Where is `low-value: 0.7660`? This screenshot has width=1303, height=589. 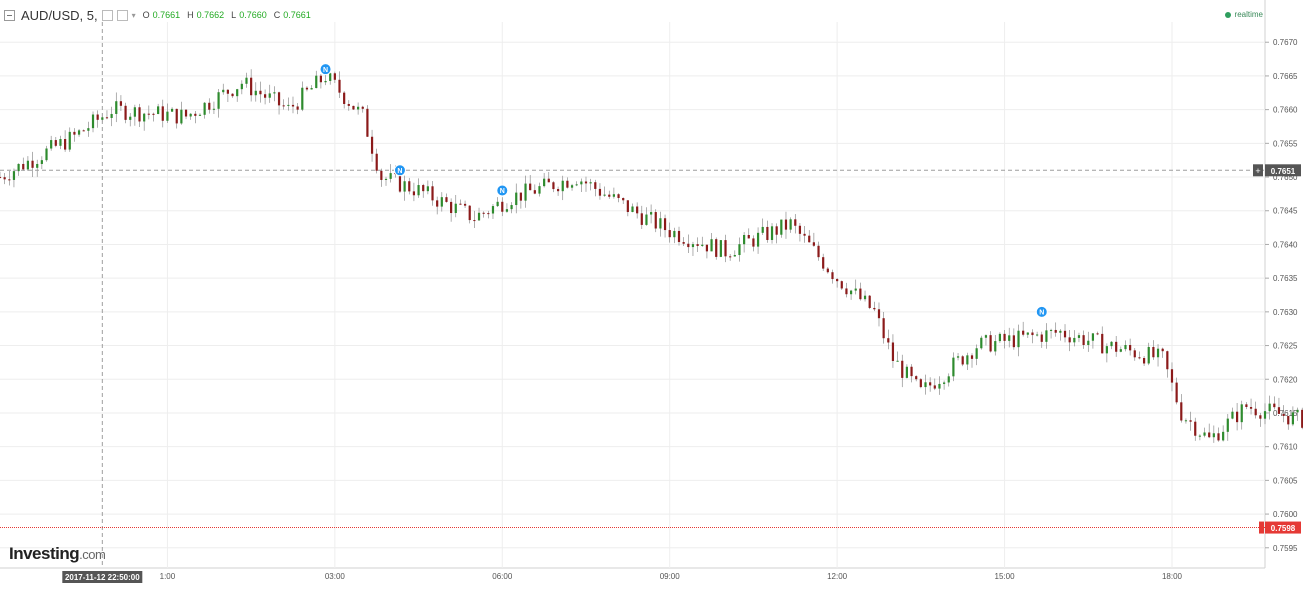
low-value: 0.7660 is located at coordinates (253, 15).